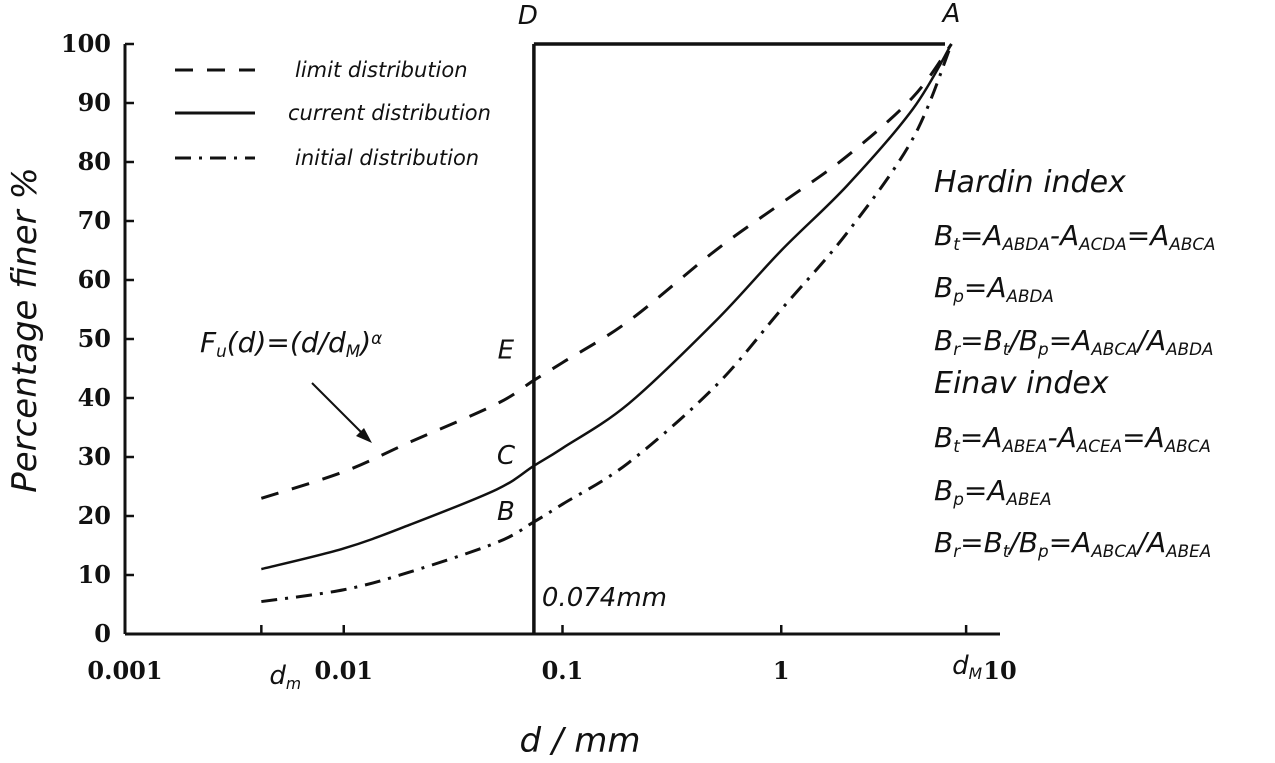 The height and width of the screenshot is (763, 1275). I want to click on y-tick-label: 60, so click(94, 279).